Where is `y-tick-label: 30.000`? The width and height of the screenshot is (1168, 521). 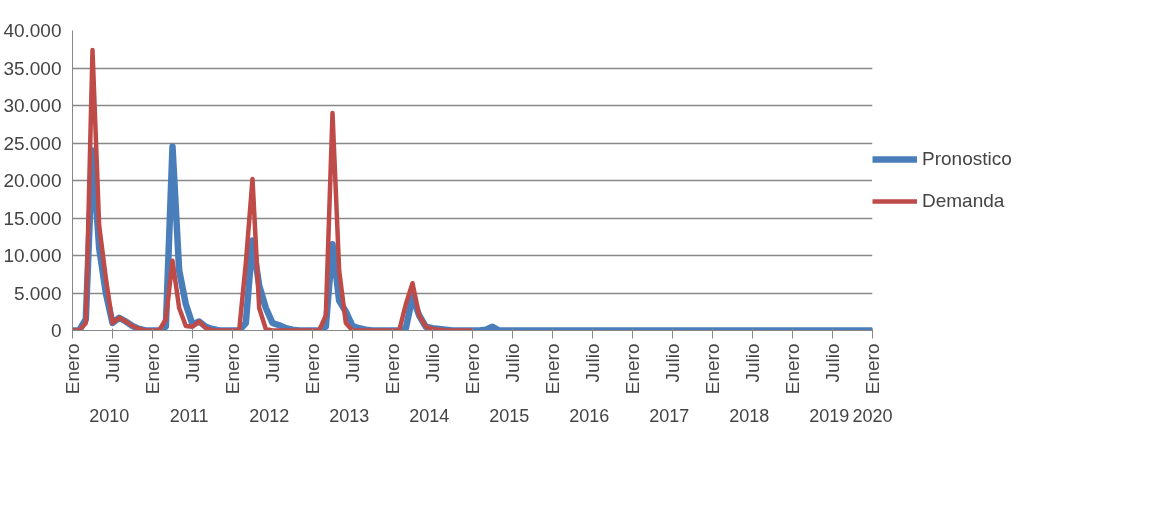
y-tick-label: 30.000 is located at coordinates (32, 105).